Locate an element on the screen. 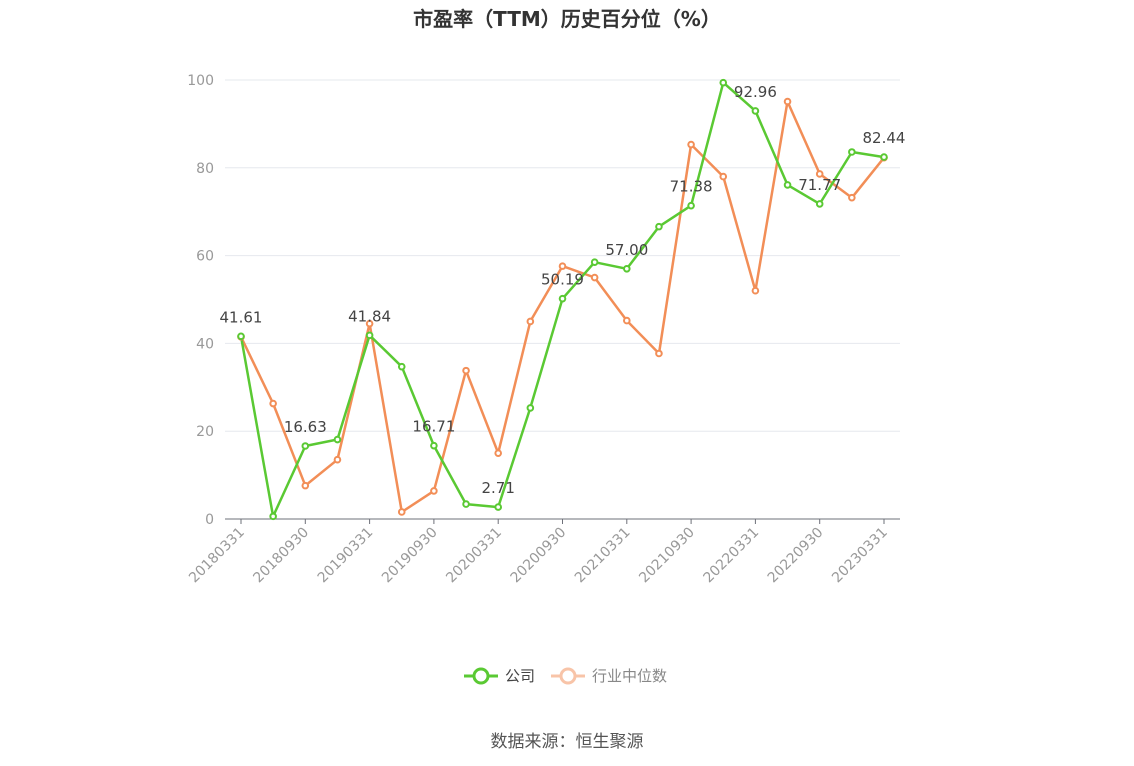 Image resolution: width=1134 pixels, height=766 pixels. legend-item-company: 公司 is located at coordinates (499, 676).